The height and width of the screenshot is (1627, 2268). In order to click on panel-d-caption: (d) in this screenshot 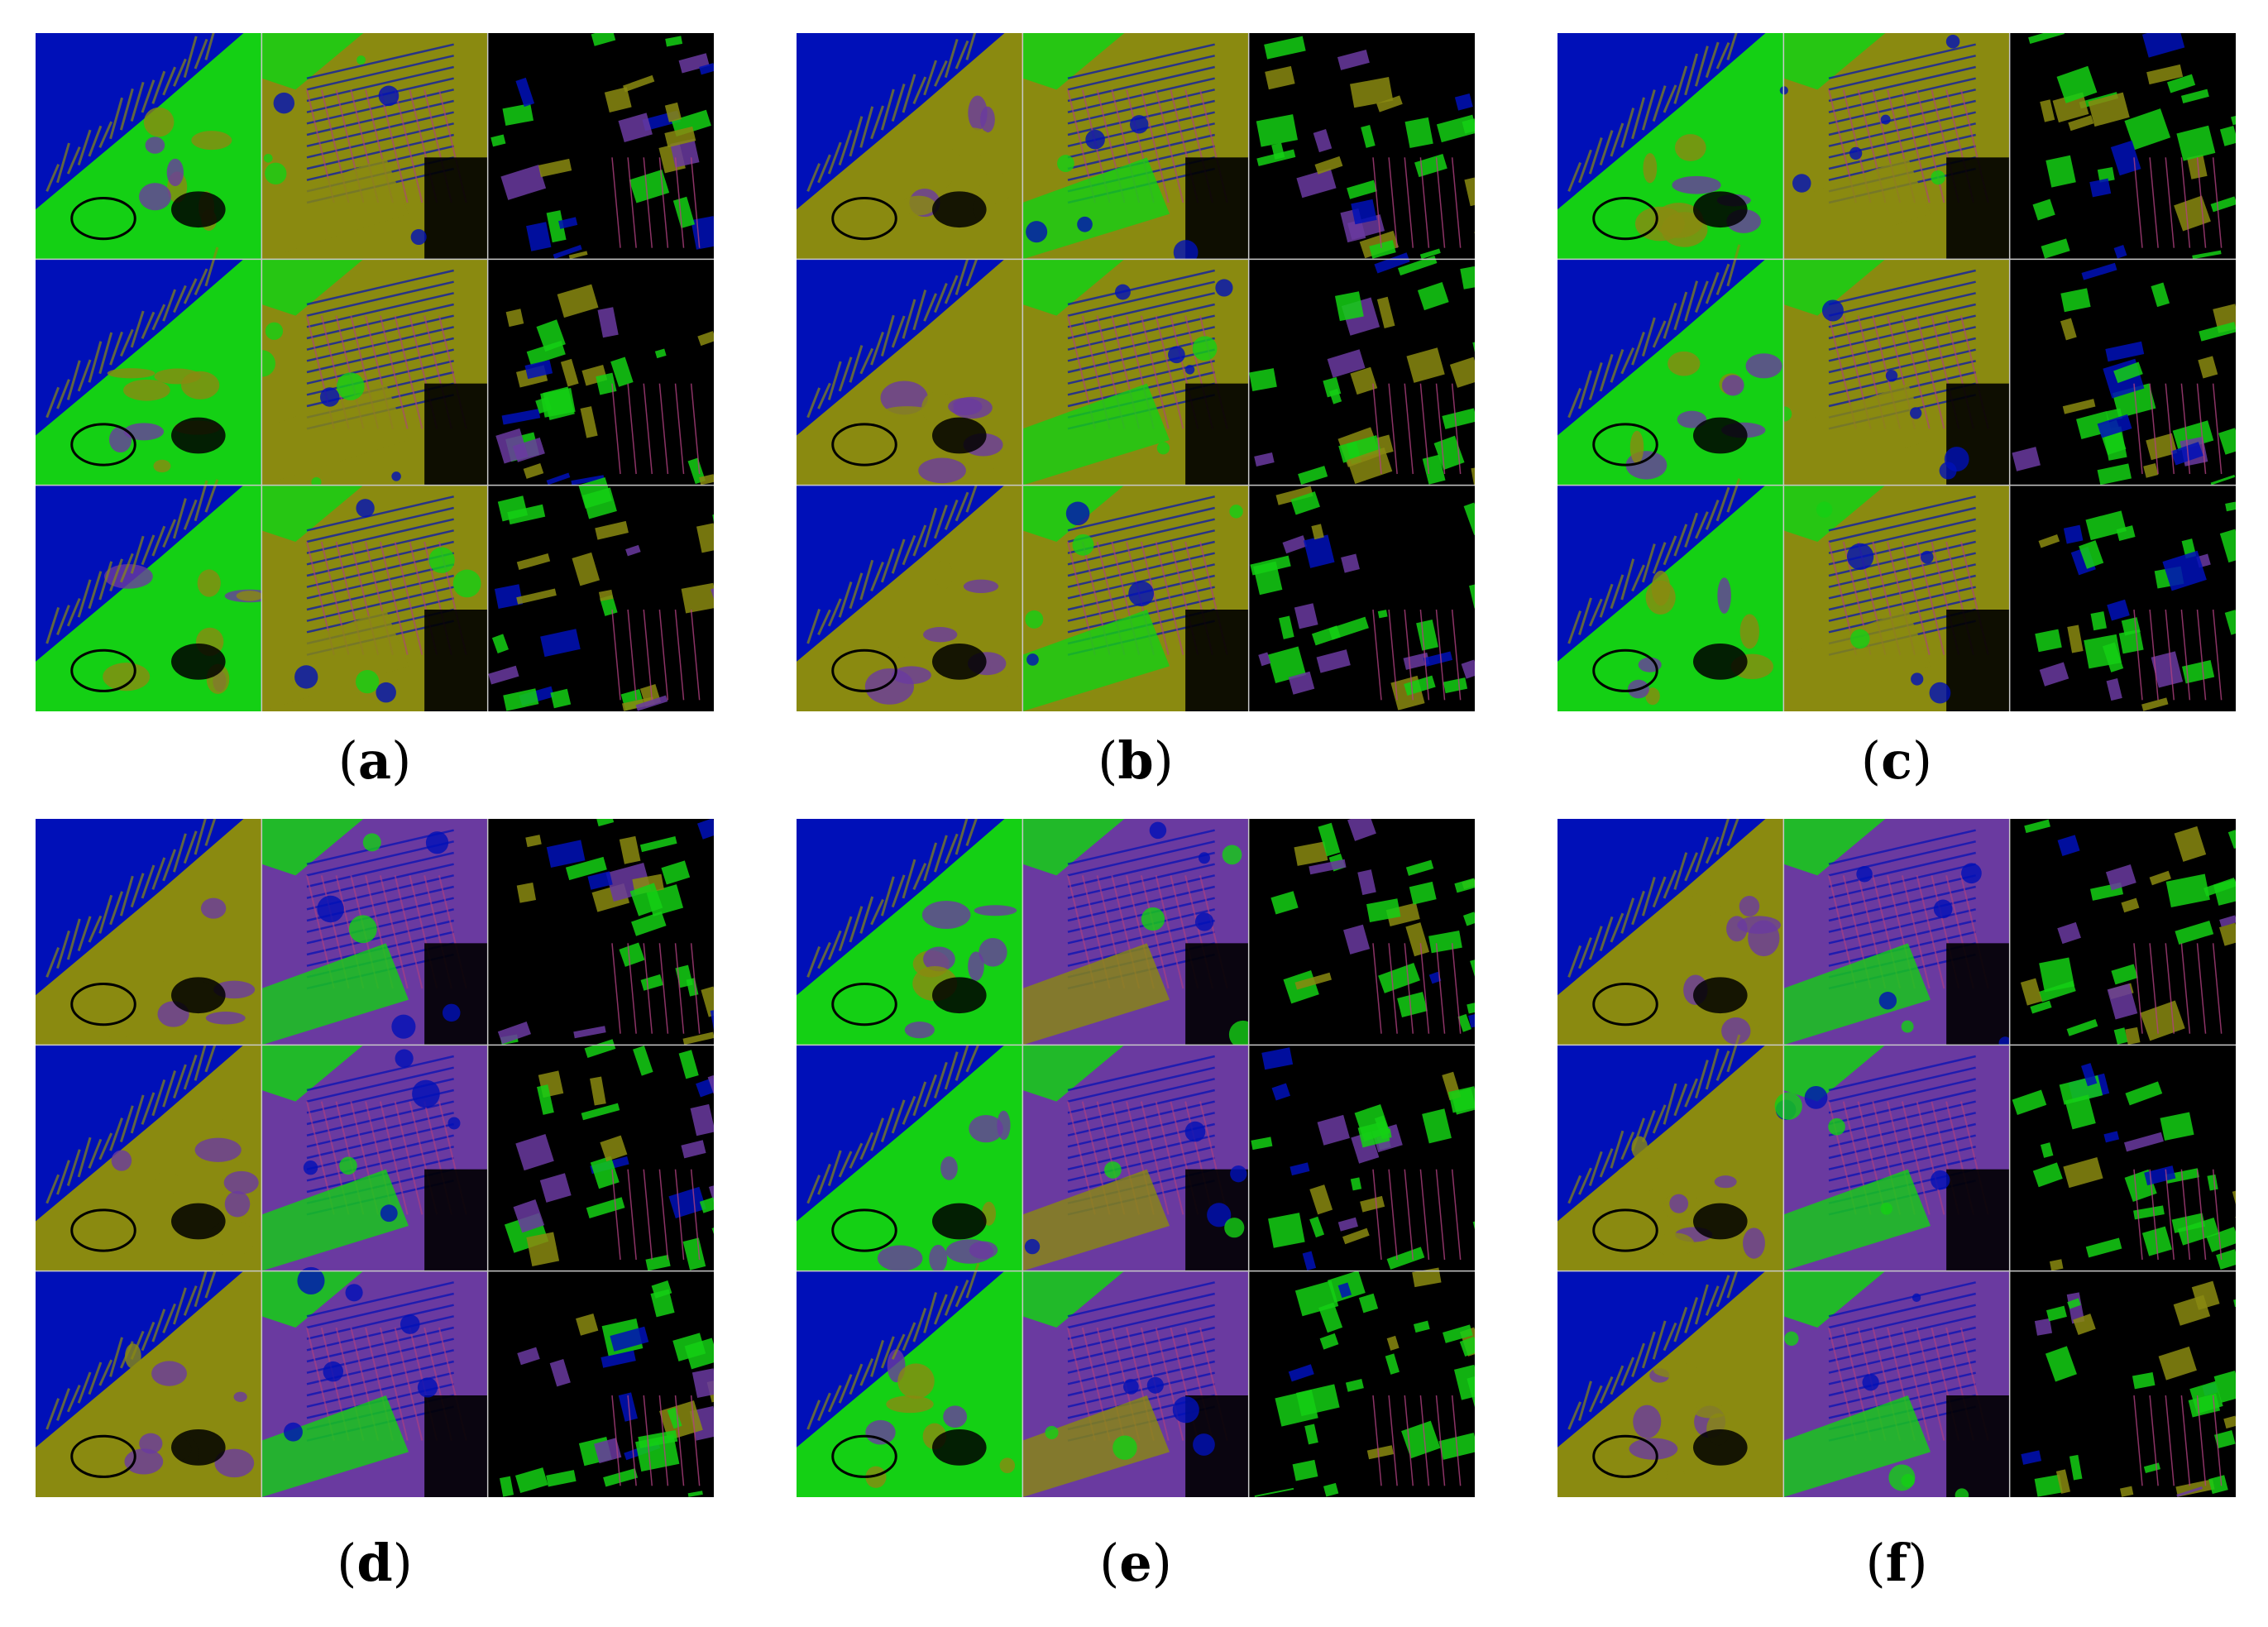, I will do `click(375, 1563)`.